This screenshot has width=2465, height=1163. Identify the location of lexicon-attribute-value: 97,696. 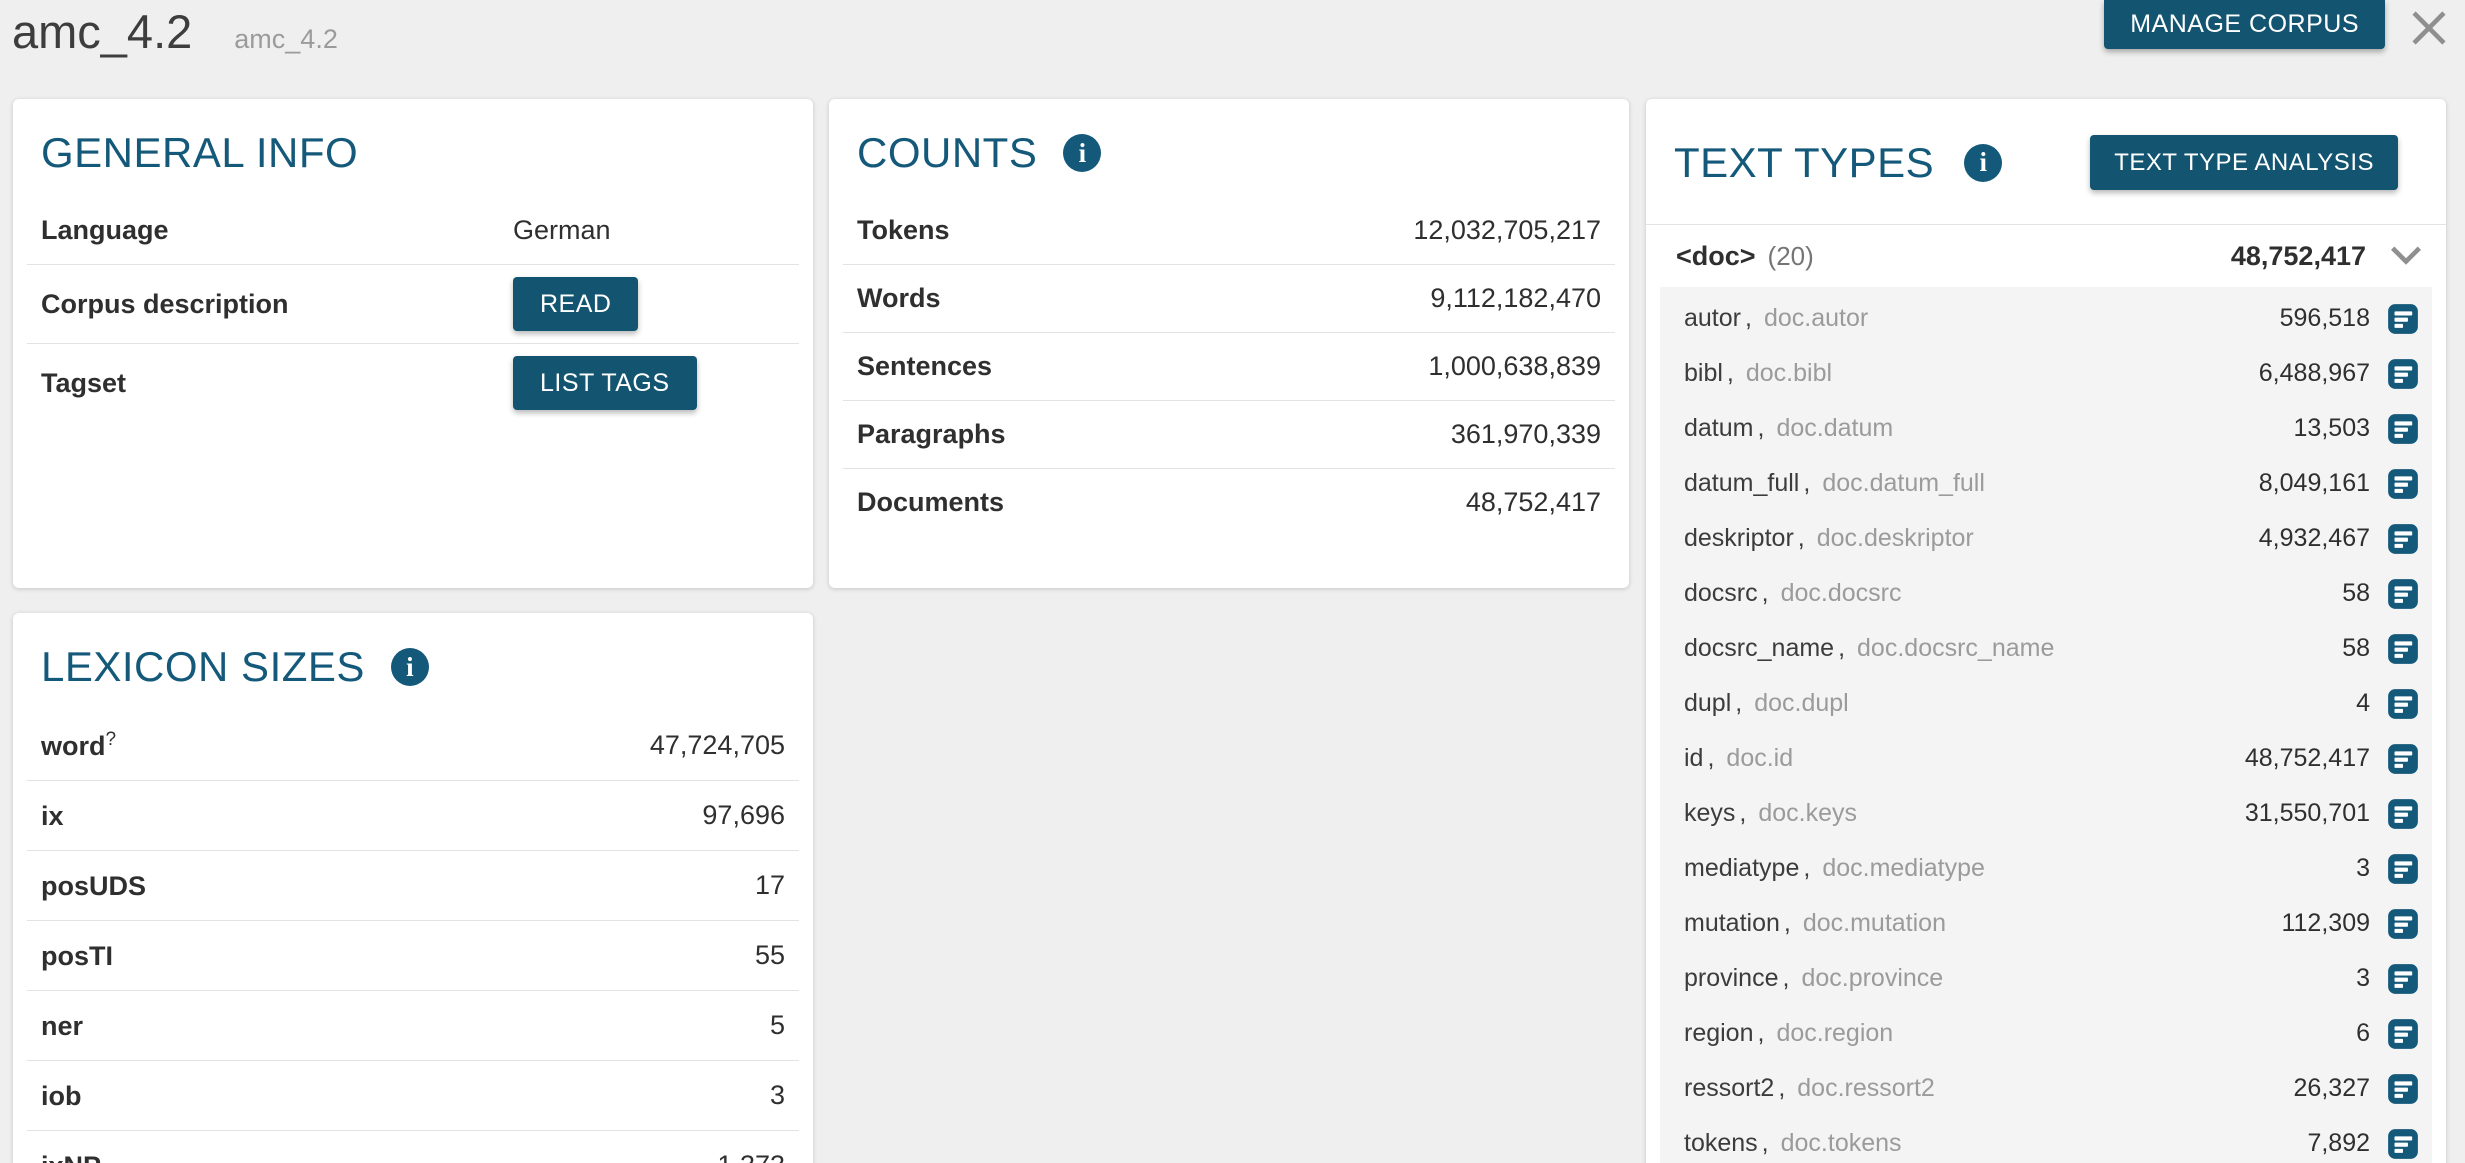
(743, 815).